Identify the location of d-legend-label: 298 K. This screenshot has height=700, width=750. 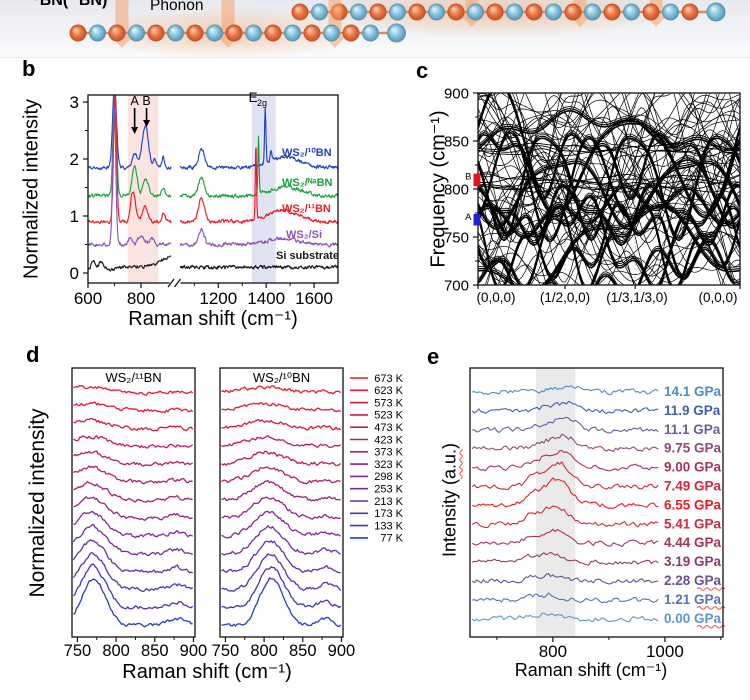
(388, 477).